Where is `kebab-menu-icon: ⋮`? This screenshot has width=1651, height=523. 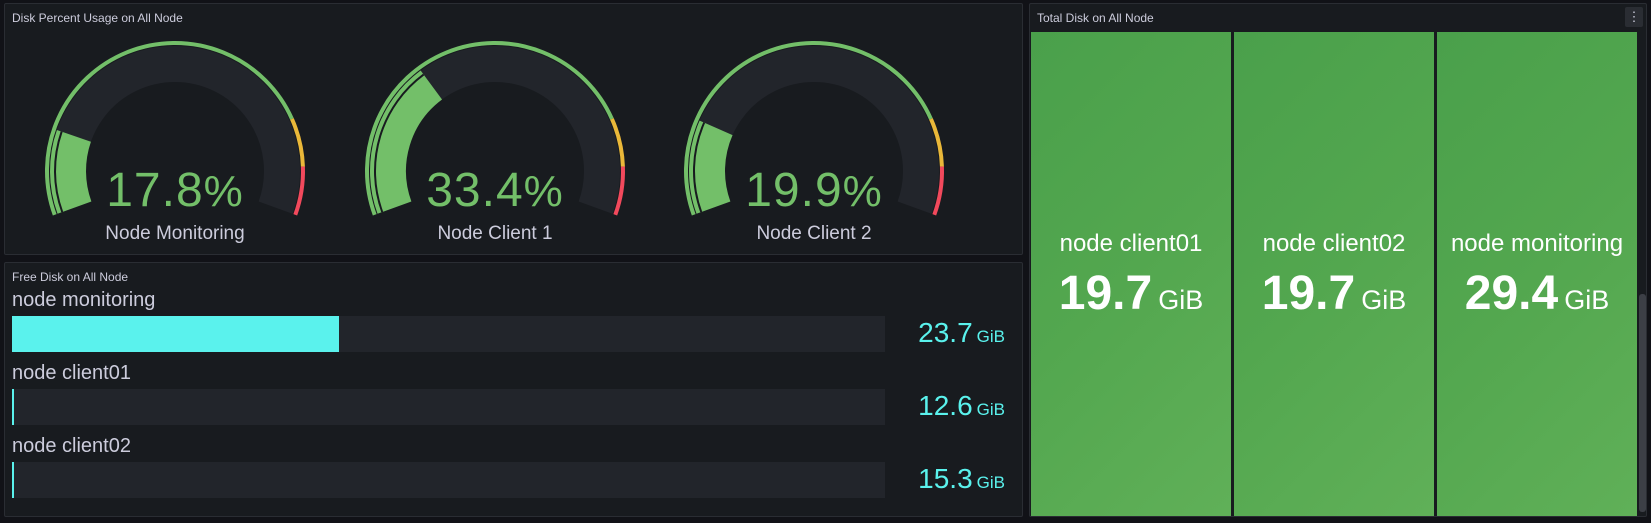
kebab-menu-icon: ⋮ is located at coordinates (1634, 17).